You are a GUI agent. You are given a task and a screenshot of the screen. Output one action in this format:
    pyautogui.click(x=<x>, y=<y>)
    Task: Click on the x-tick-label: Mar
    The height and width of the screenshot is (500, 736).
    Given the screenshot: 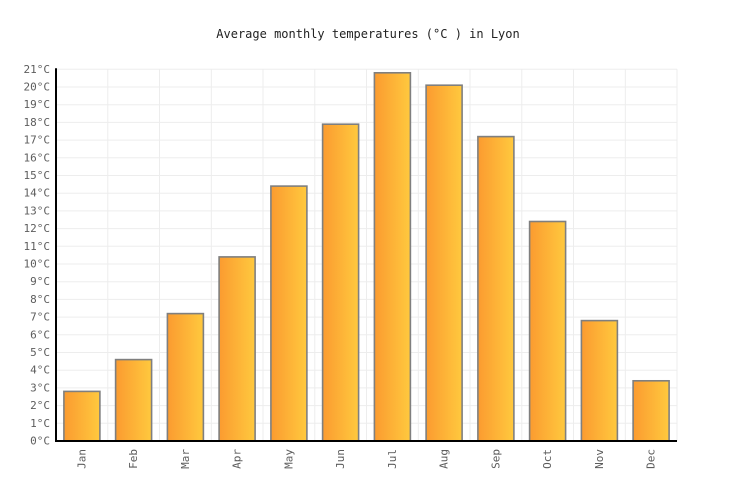 What is the action you would take?
    pyautogui.click(x=185, y=459)
    